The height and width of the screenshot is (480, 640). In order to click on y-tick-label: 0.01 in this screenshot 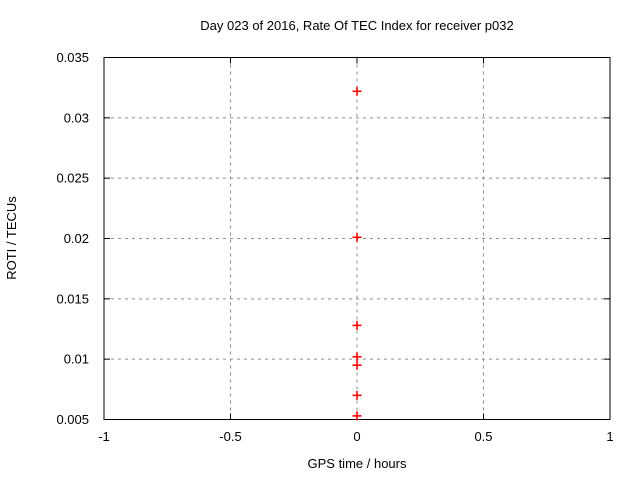, I will do `click(76, 359)`.